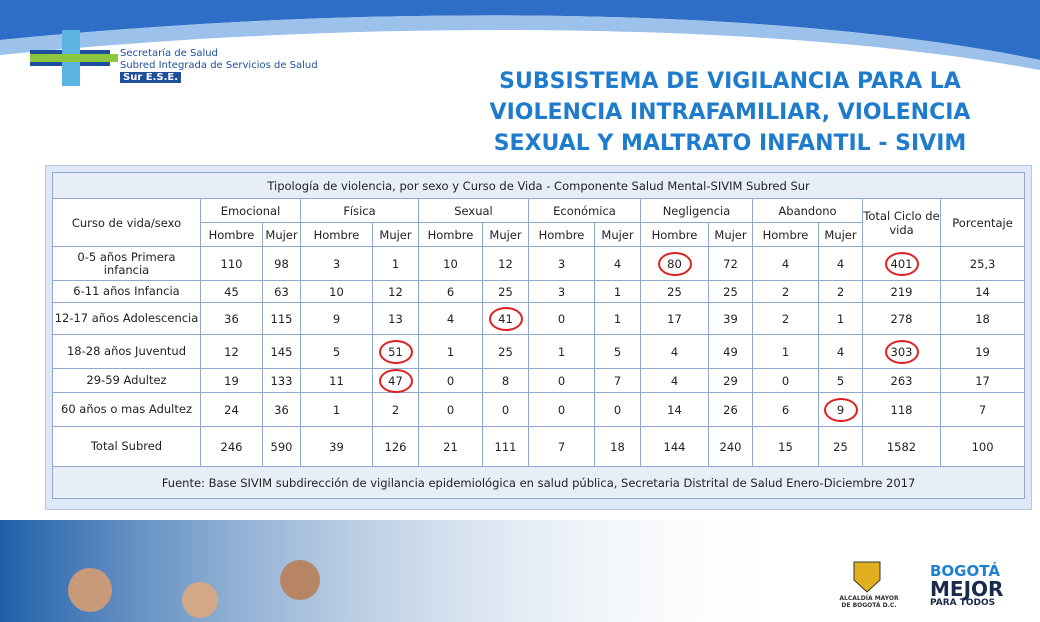 Image resolution: width=1040 pixels, height=622 pixels. I want to click on value-cell: 126, so click(395, 446).